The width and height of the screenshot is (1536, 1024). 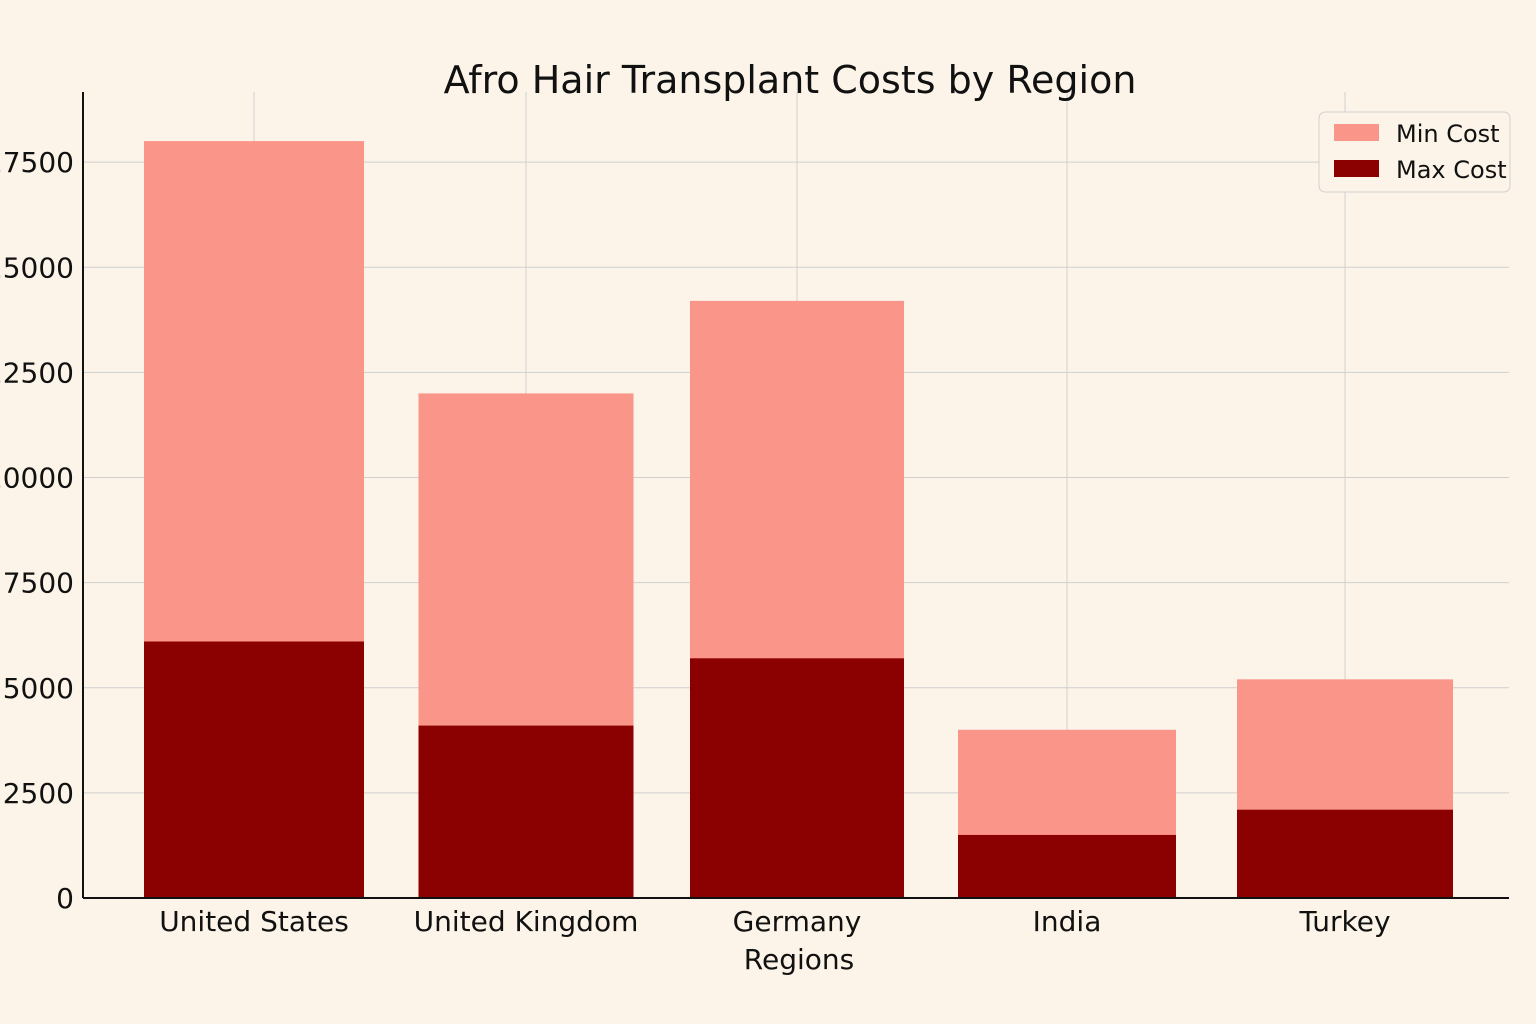 What do you see at coordinates (797, 921) in the screenshot?
I see `x-tick-label: Germany` at bounding box center [797, 921].